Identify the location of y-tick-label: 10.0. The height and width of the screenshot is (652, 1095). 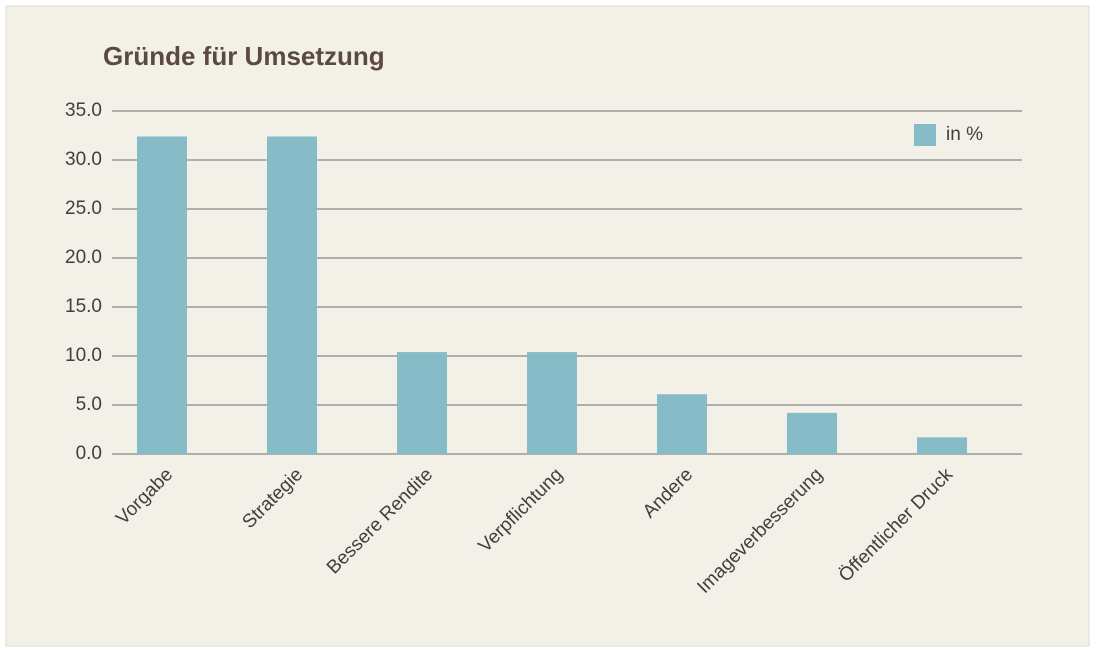
(83, 355).